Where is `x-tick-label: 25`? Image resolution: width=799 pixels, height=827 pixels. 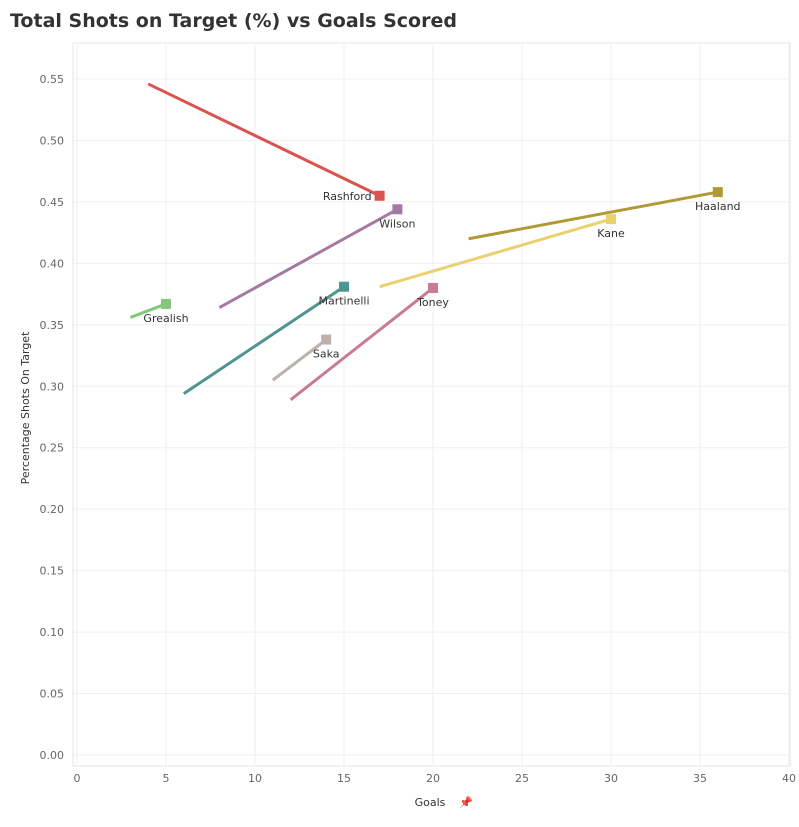
x-tick-label: 25 is located at coordinates (522, 778).